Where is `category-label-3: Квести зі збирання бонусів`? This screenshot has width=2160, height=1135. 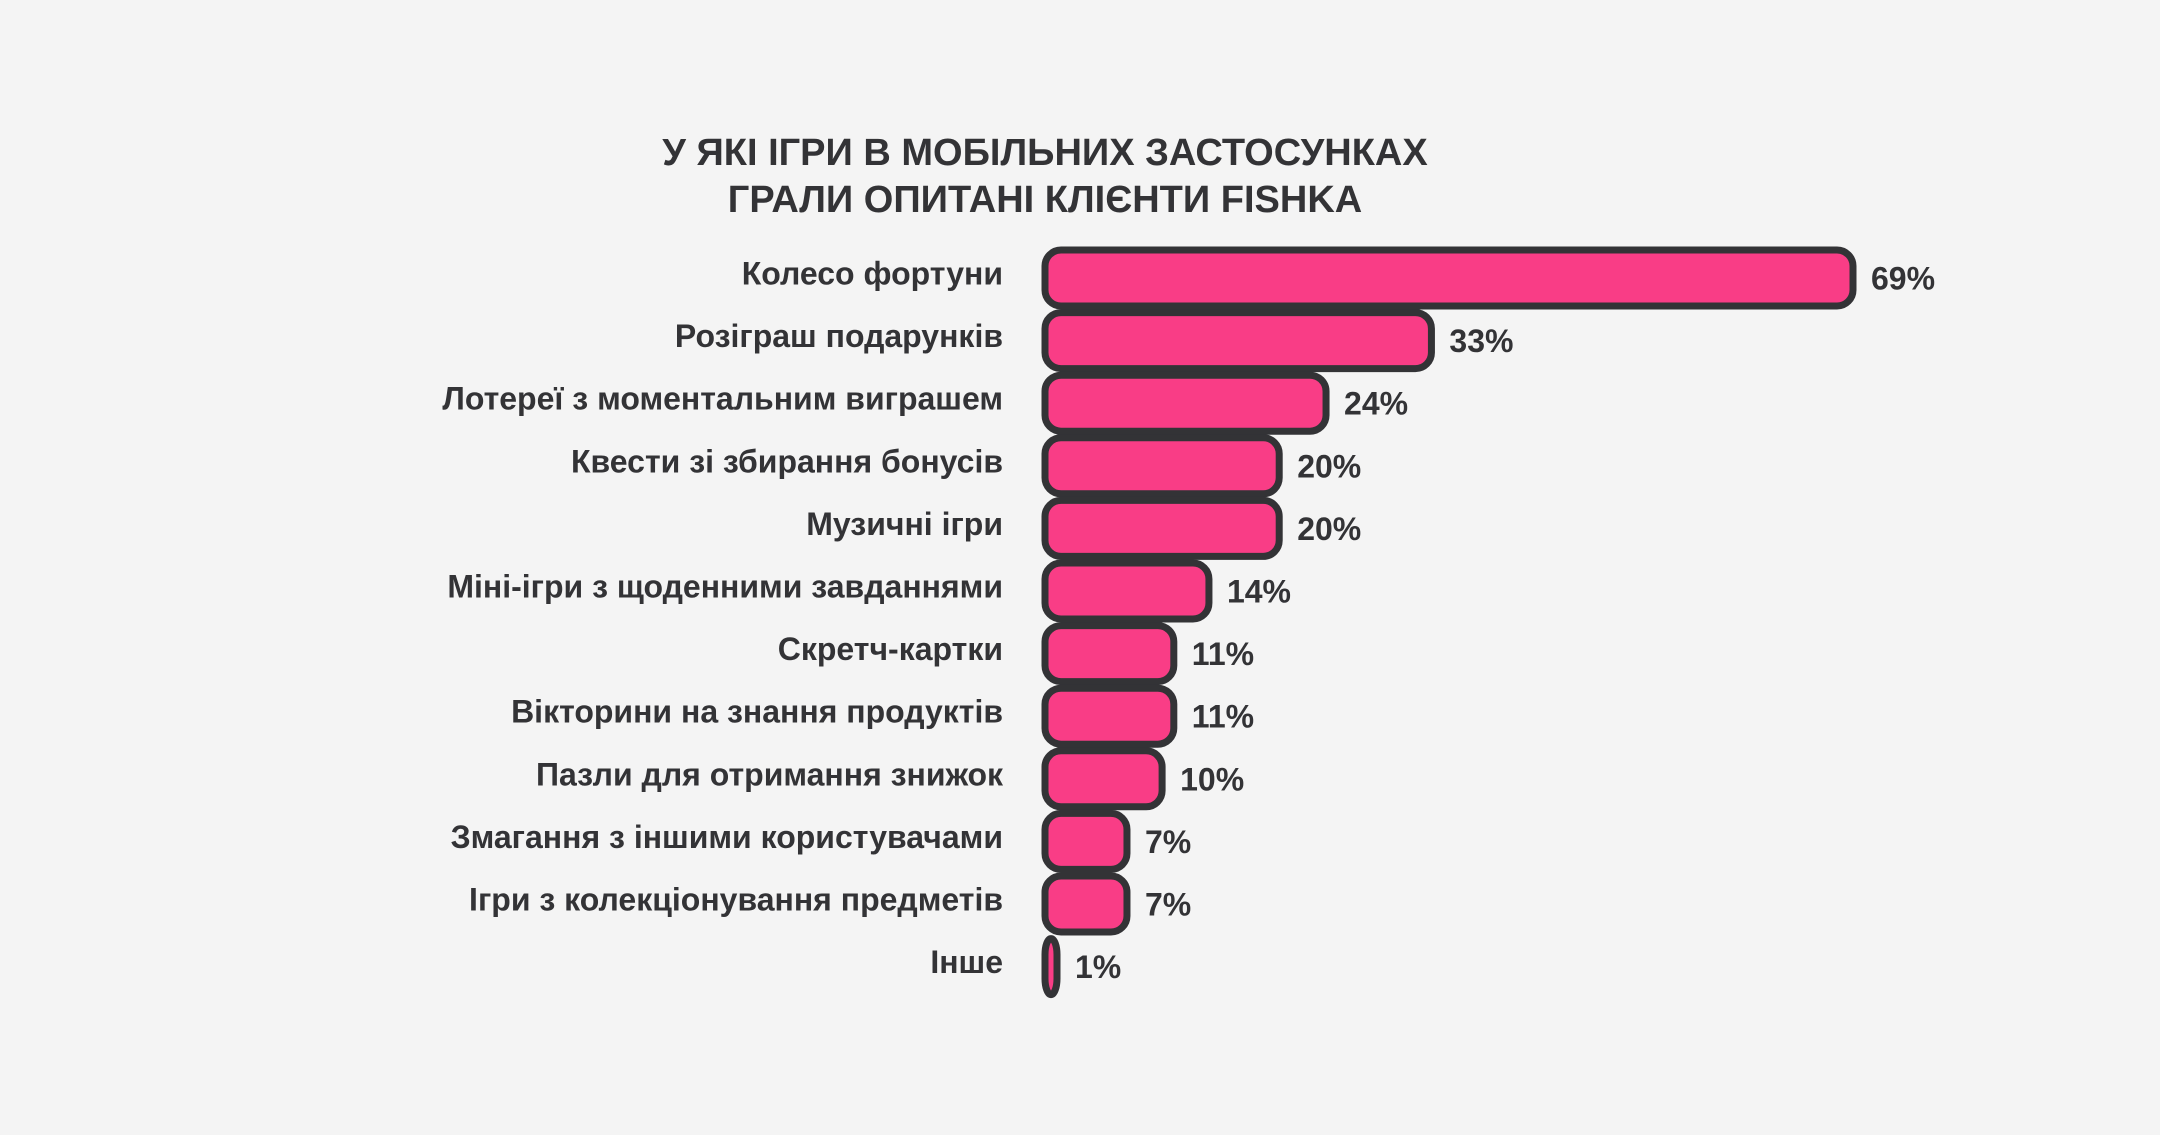 category-label-3: Квести зі збирання бонусів is located at coordinates (787, 461).